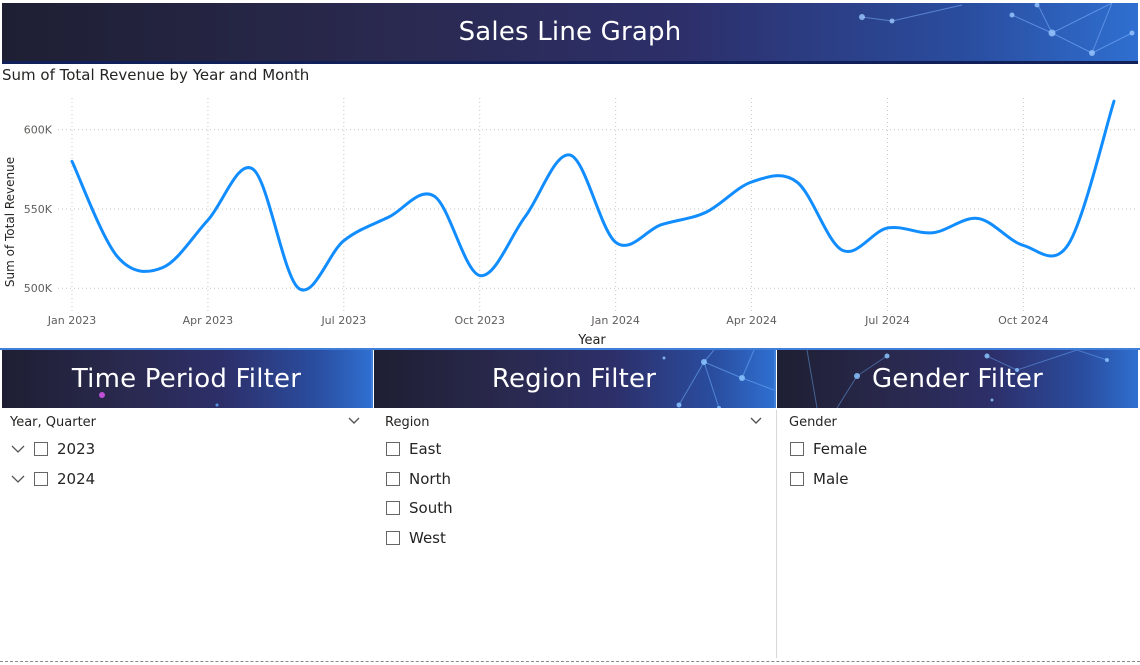  I want to click on x-tick-label: Jan 2024, so click(614, 320).